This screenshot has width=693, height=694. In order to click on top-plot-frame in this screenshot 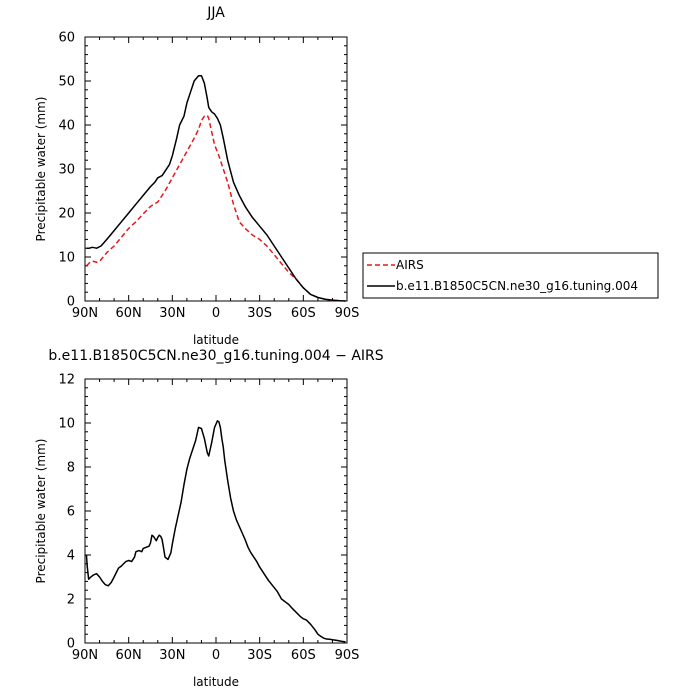, I will do `click(216, 169)`.